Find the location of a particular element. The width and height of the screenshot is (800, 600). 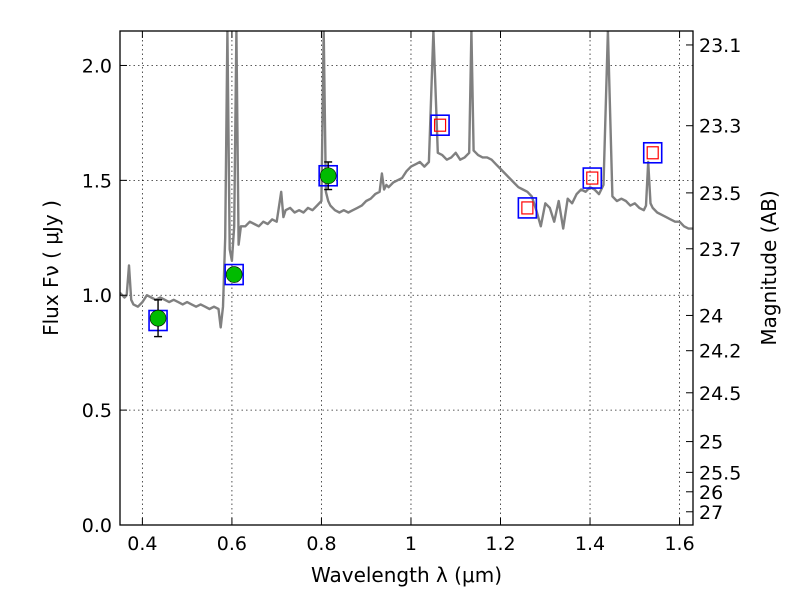

y-tick-label: 0.0 is located at coordinates (97, 526).